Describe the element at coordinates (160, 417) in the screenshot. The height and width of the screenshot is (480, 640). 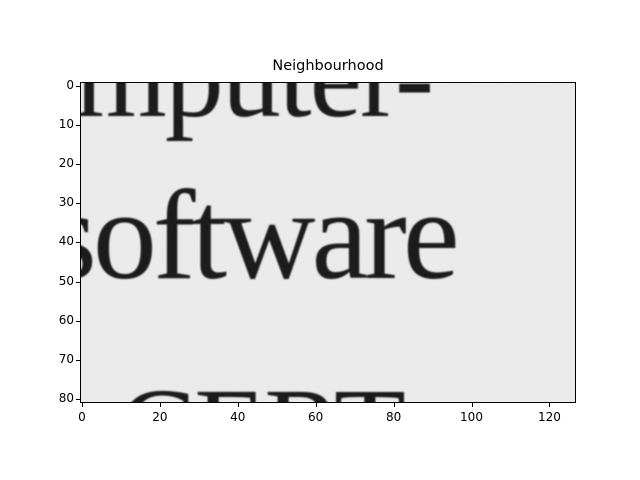
I see `x-tick-label: 20` at that location.